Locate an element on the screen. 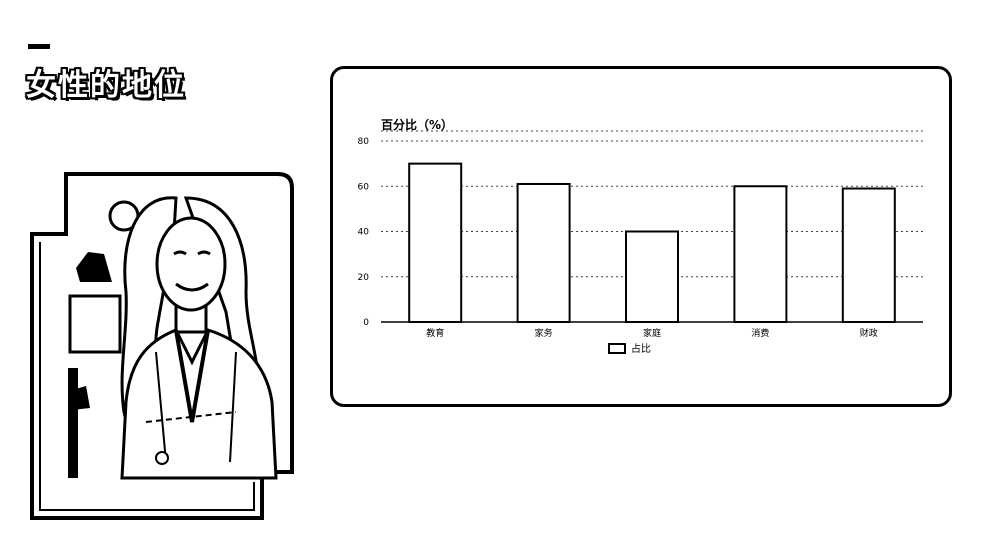 This screenshot has height=560, width=985. y-tick-labels: 0 20 40 60 80 is located at coordinates (364, 232).